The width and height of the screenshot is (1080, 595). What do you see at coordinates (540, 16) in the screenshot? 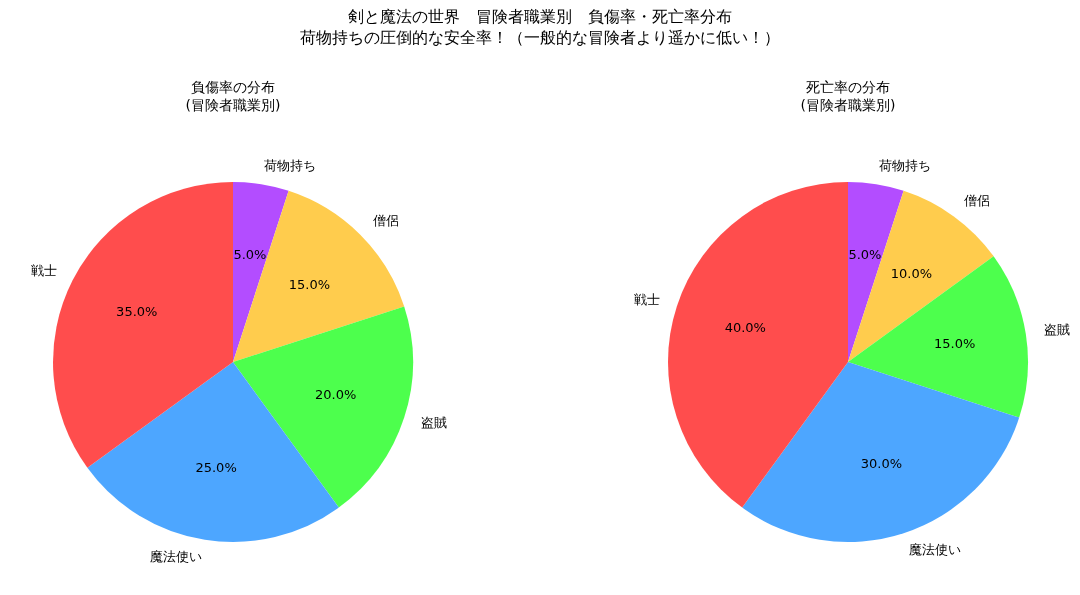
I see `text: 剣と魔法の世界 冒険者職業別 負傷率・死亡率分布` at bounding box center [540, 16].